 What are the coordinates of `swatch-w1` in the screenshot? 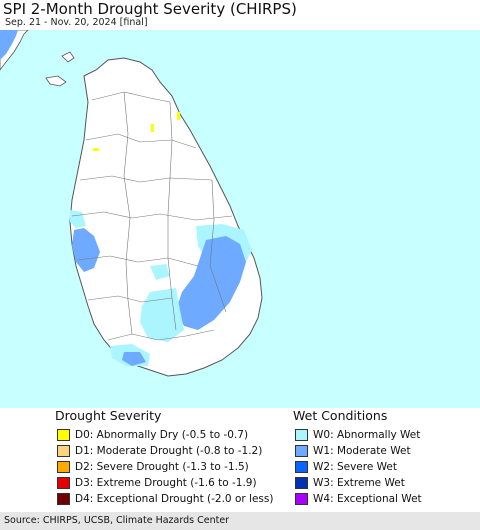 It's located at (301, 451).